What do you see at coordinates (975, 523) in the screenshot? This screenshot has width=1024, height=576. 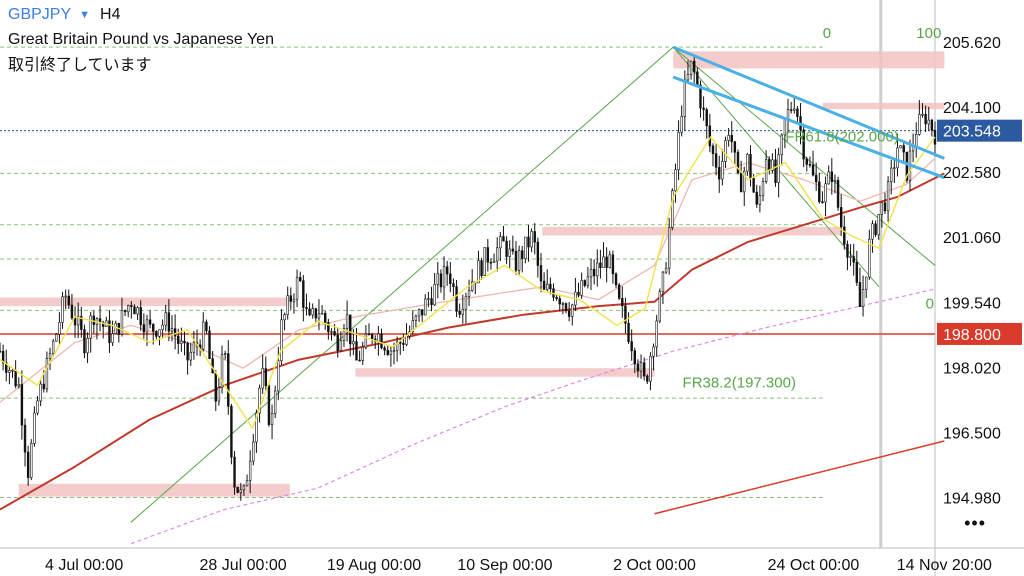 I see `more-options-icon: •••` at bounding box center [975, 523].